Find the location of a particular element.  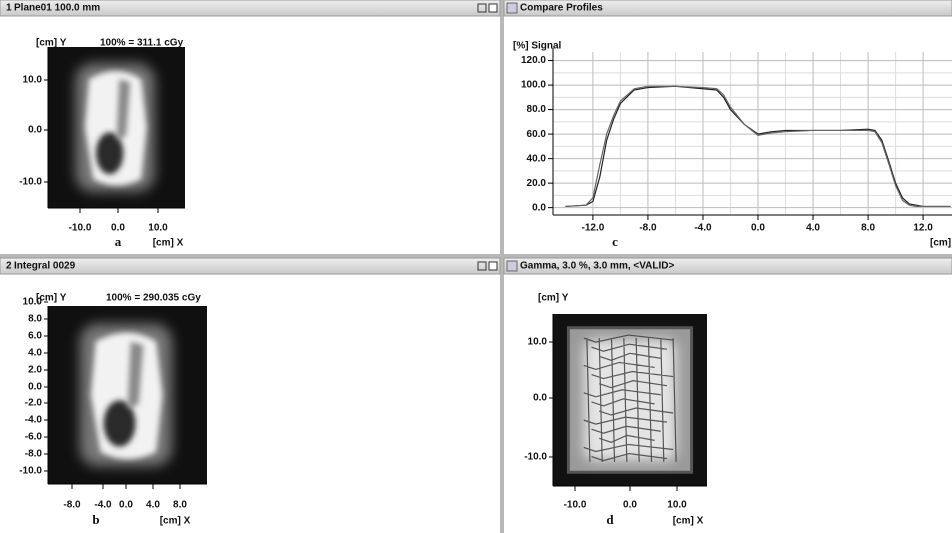

y-tick-label: 60.0 is located at coordinates (537, 134).